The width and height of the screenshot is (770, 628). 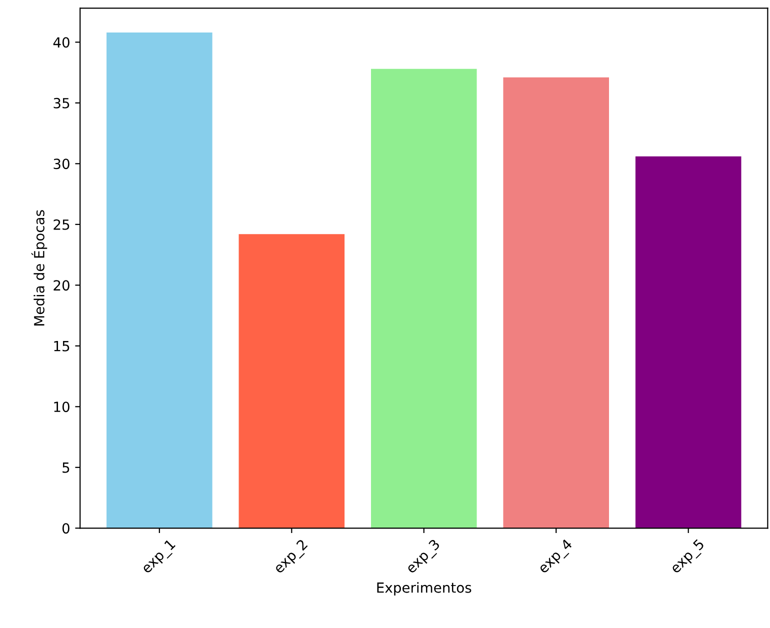 What do you see at coordinates (66, 467) in the screenshot?
I see `y-tick-label: 5` at bounding box center [66, 467].